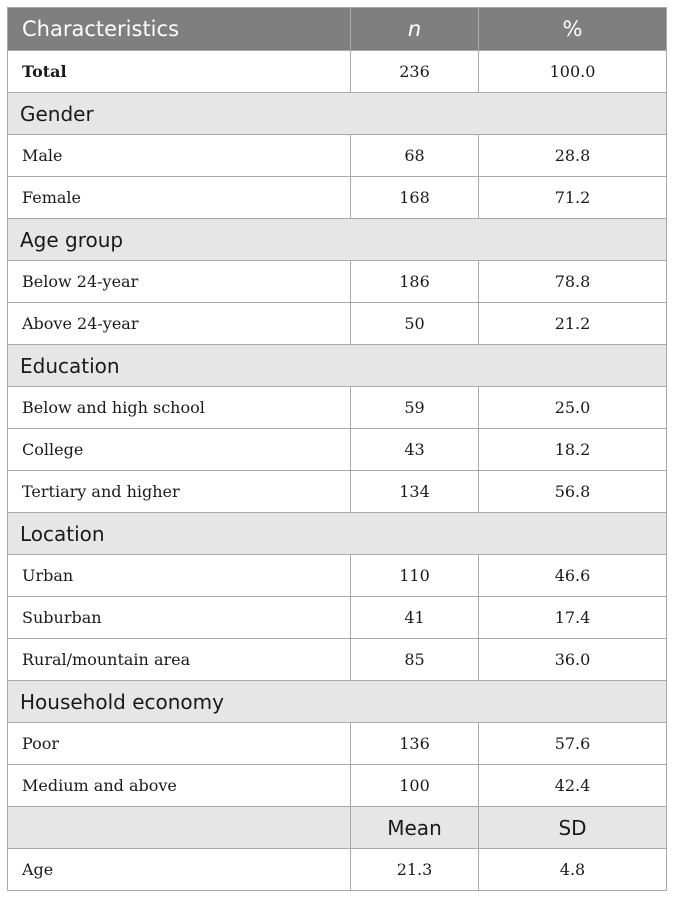  What do you see at coordinates (414, 869) in the screenshot?
I see `age-mean: 21.3` at bounding box center [414, 869].